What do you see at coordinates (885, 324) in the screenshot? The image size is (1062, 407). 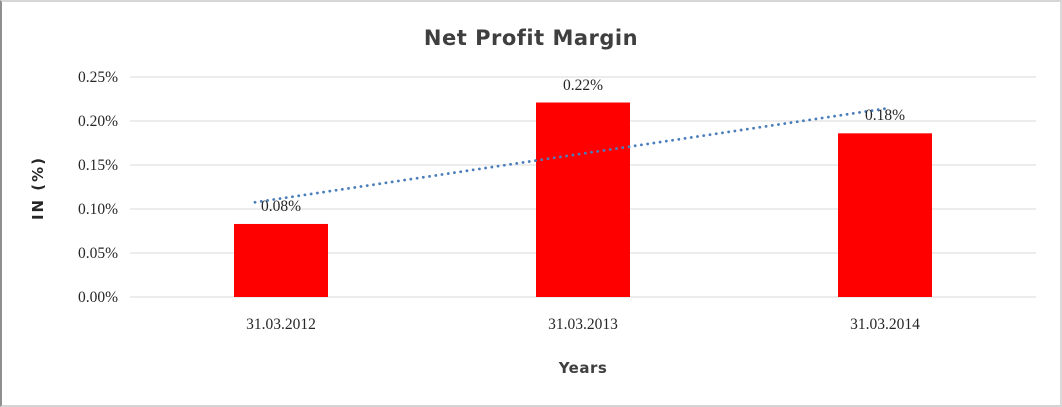 I see `x-tick-label: 31.03.2014` at bounding box center [885, 324].